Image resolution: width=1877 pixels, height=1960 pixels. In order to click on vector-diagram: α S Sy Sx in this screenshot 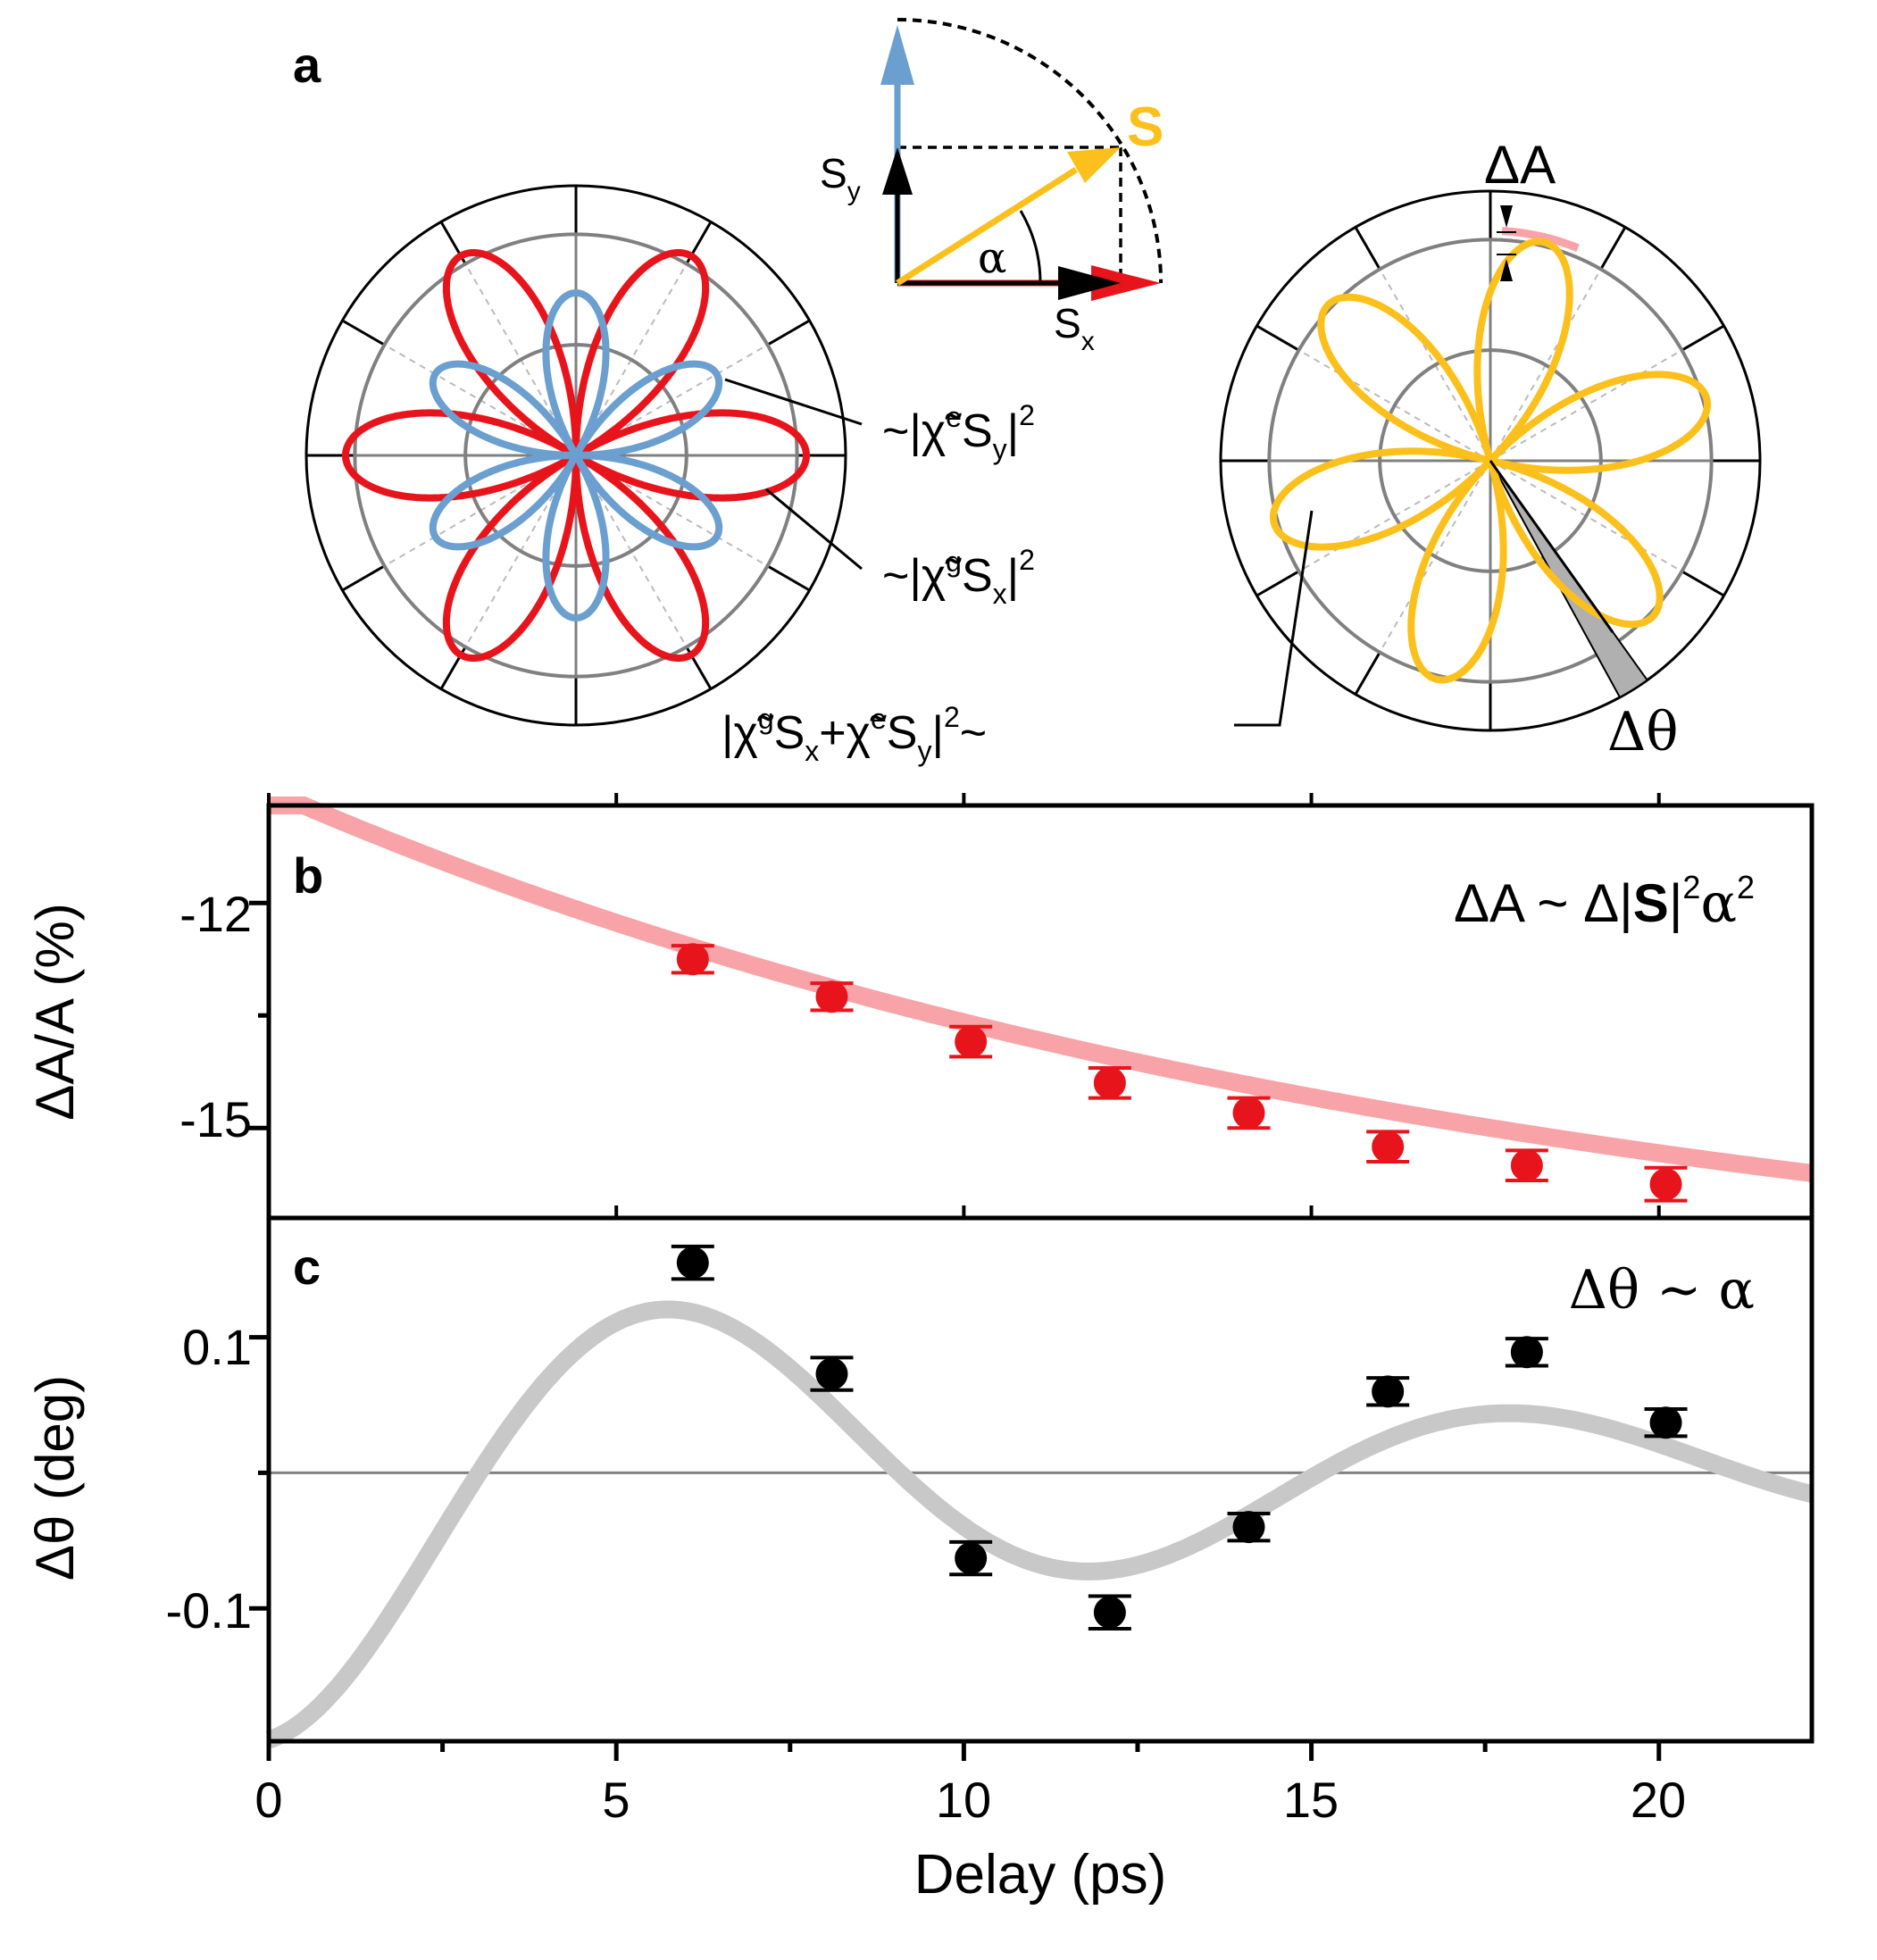, I will do `click(992, 187)`.